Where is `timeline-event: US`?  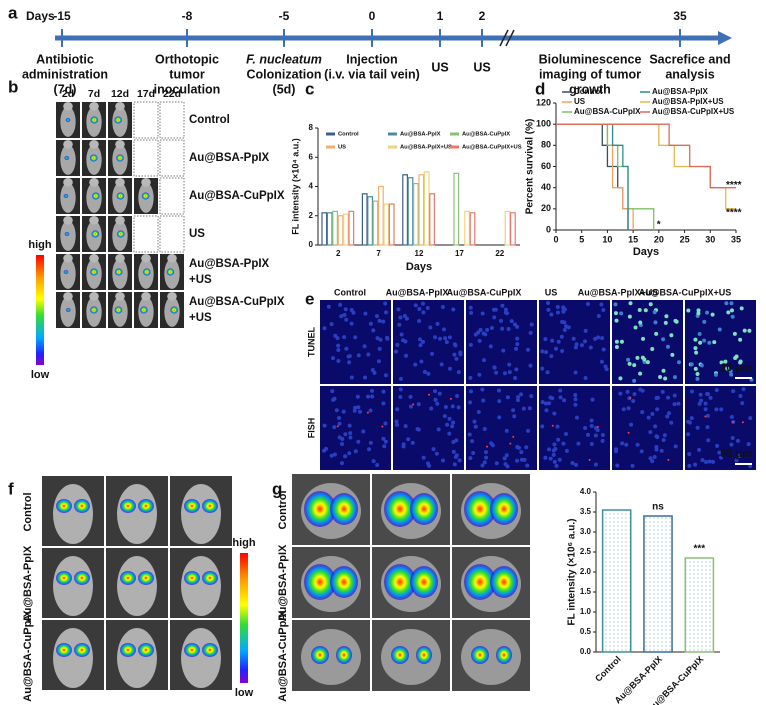
timeline-event: US is located at coordinates (439, 67).